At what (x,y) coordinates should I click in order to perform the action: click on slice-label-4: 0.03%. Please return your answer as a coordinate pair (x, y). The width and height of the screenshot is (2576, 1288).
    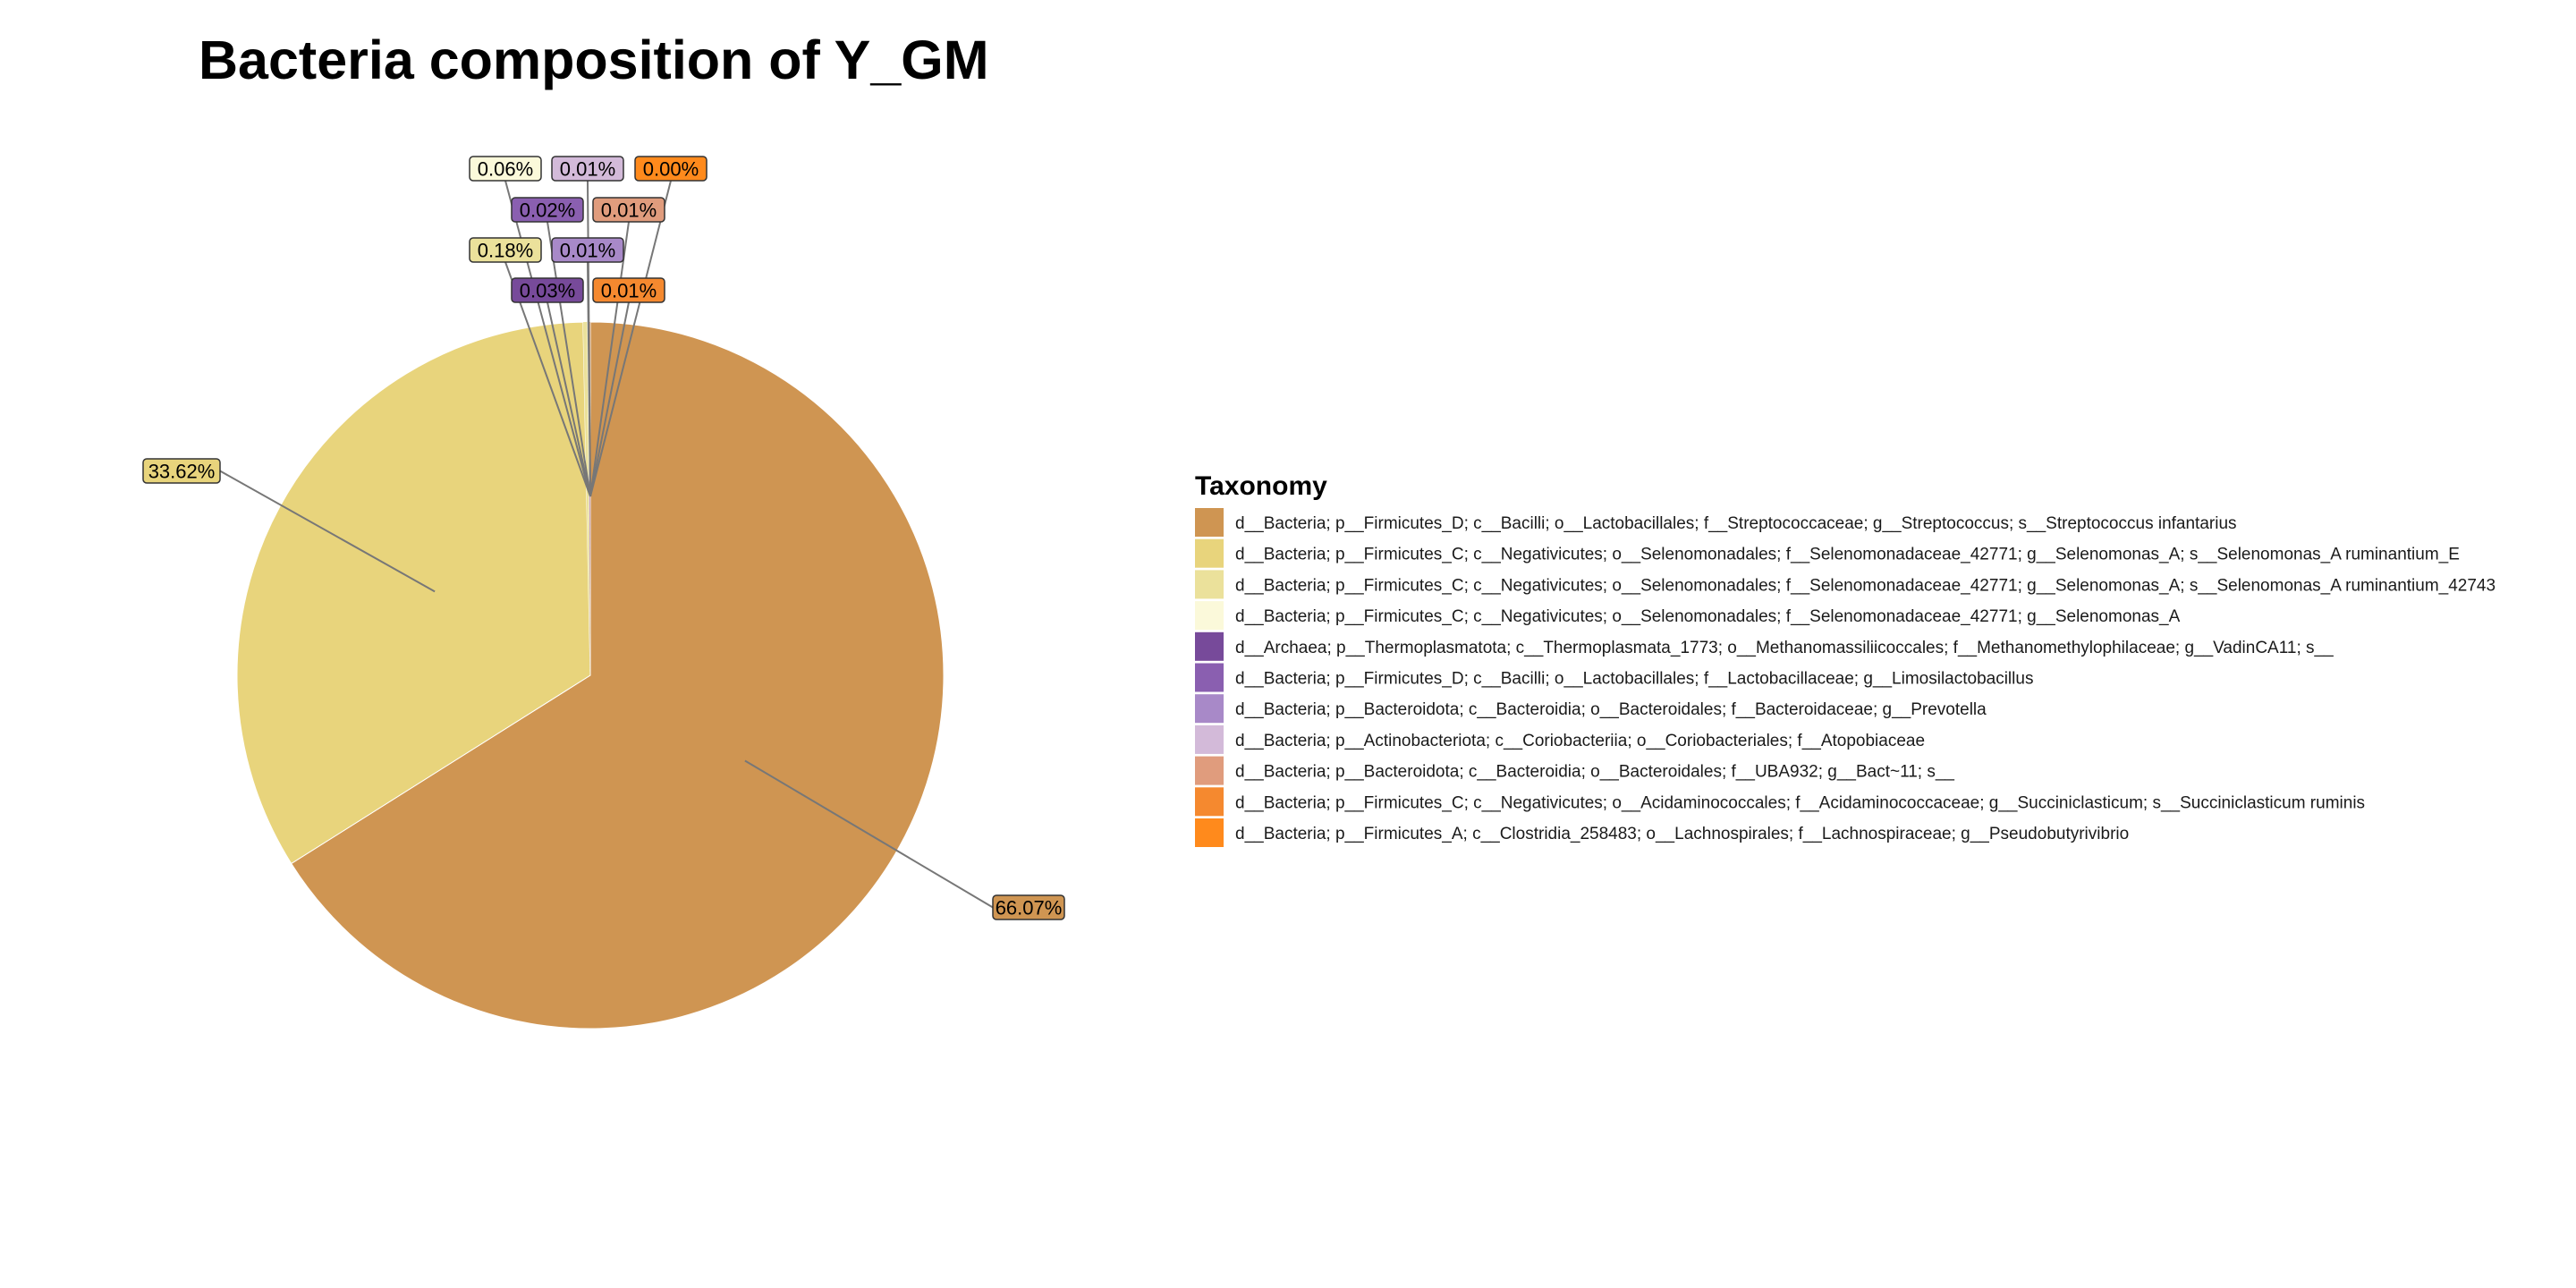
    Looking at the image, I should click on (547, 291).